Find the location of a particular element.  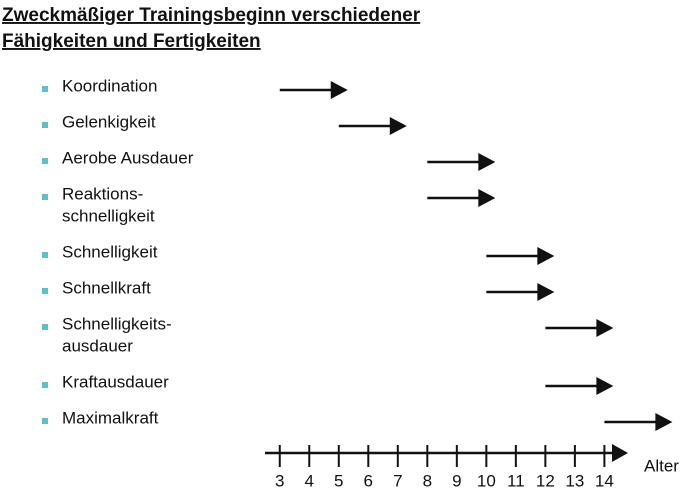

x-tick-label: 6 is located at coordinates (368, 480).